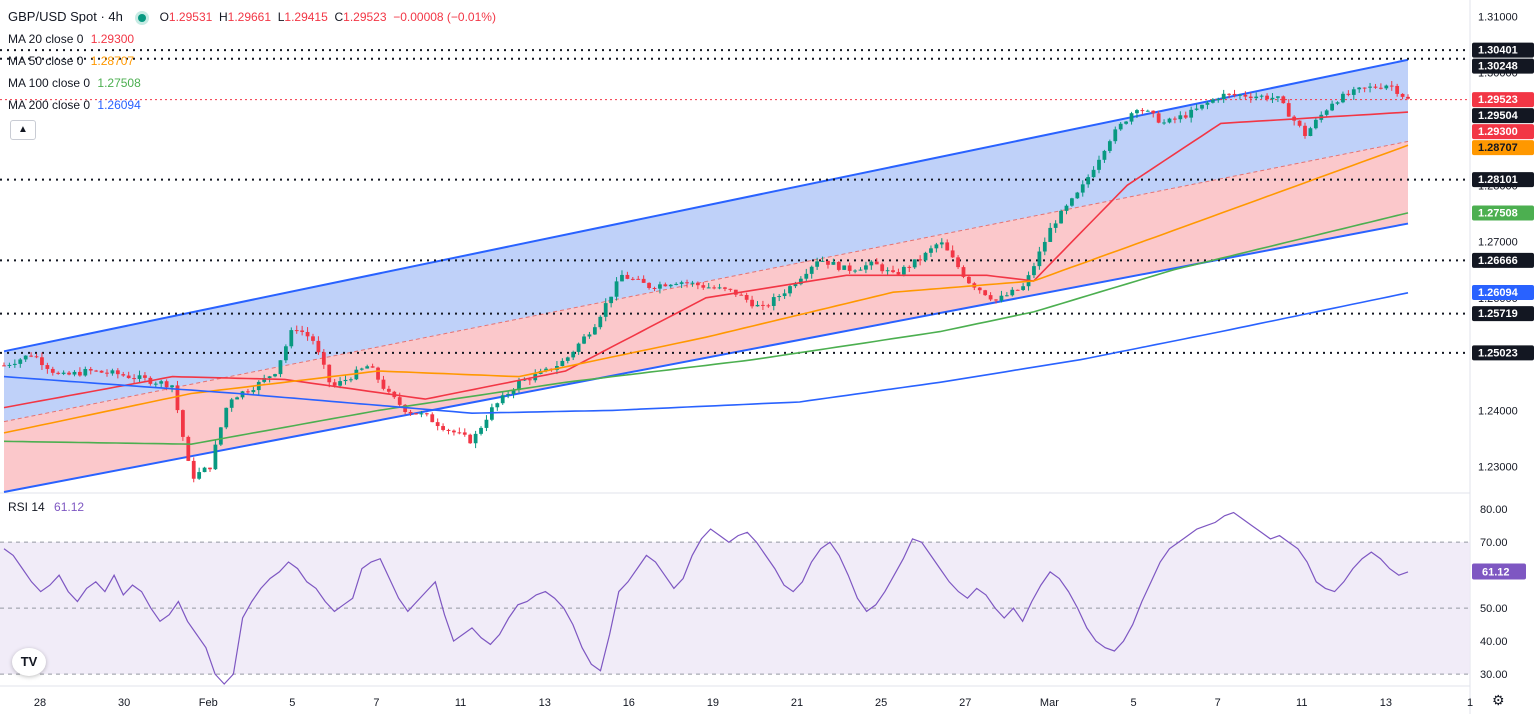 Image resolution: width=1536 pixels, height=714 pixels. Describe the element at coordinates (46, 61) in the screenshot. I see `ma50-label: MA 50 close 0` at that location.